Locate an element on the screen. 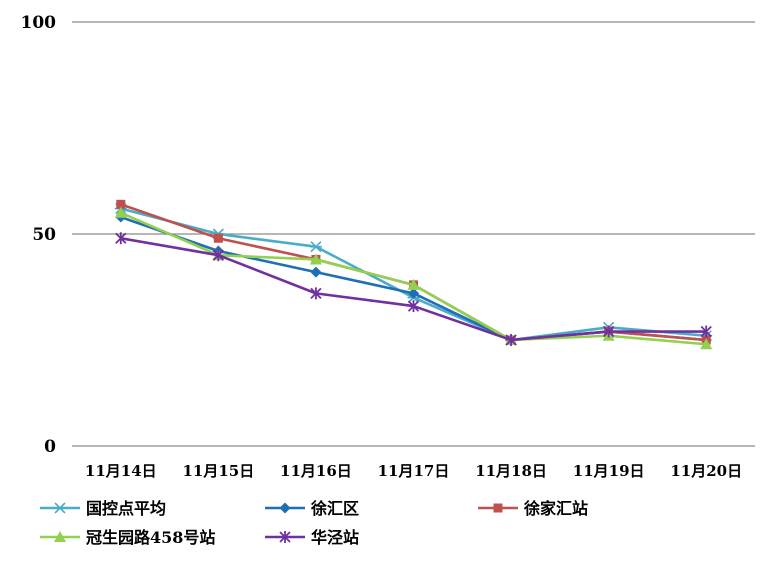  x-tick-label: 11月17日 is located at coordinates (414, 471).